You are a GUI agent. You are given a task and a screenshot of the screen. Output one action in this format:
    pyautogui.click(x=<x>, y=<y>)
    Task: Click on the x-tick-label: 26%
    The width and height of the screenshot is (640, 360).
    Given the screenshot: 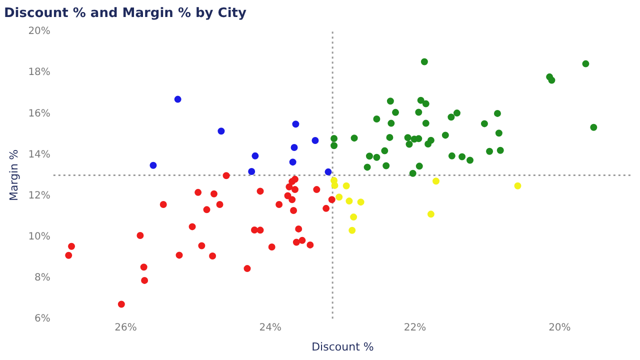 What is the action you would take?
    pyautogui.click(x=125, y=328)
    